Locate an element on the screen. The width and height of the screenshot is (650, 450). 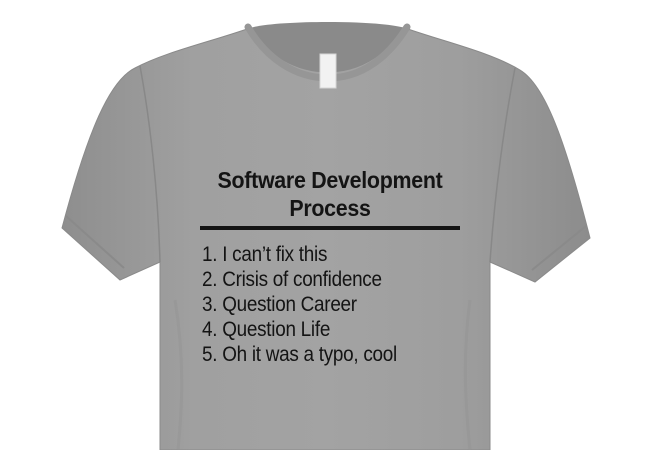
print-title-line2: Process is located at coordinates (330, 208).